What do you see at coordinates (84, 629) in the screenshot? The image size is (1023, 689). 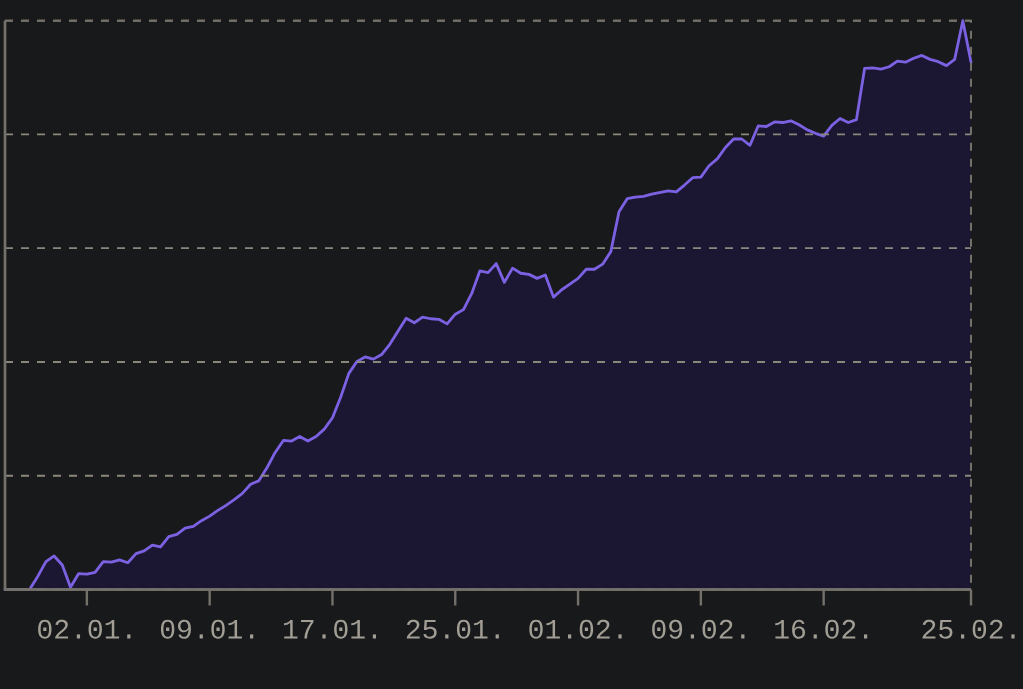 I see `x-tick-label: 02.01.` at bounding box center [84, 629].